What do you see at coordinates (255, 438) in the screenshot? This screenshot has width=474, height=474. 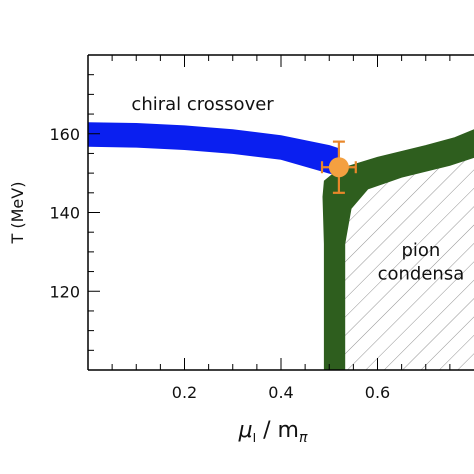 I see `x-axis-title-sub-i: I` at bounding box center [255, 438].